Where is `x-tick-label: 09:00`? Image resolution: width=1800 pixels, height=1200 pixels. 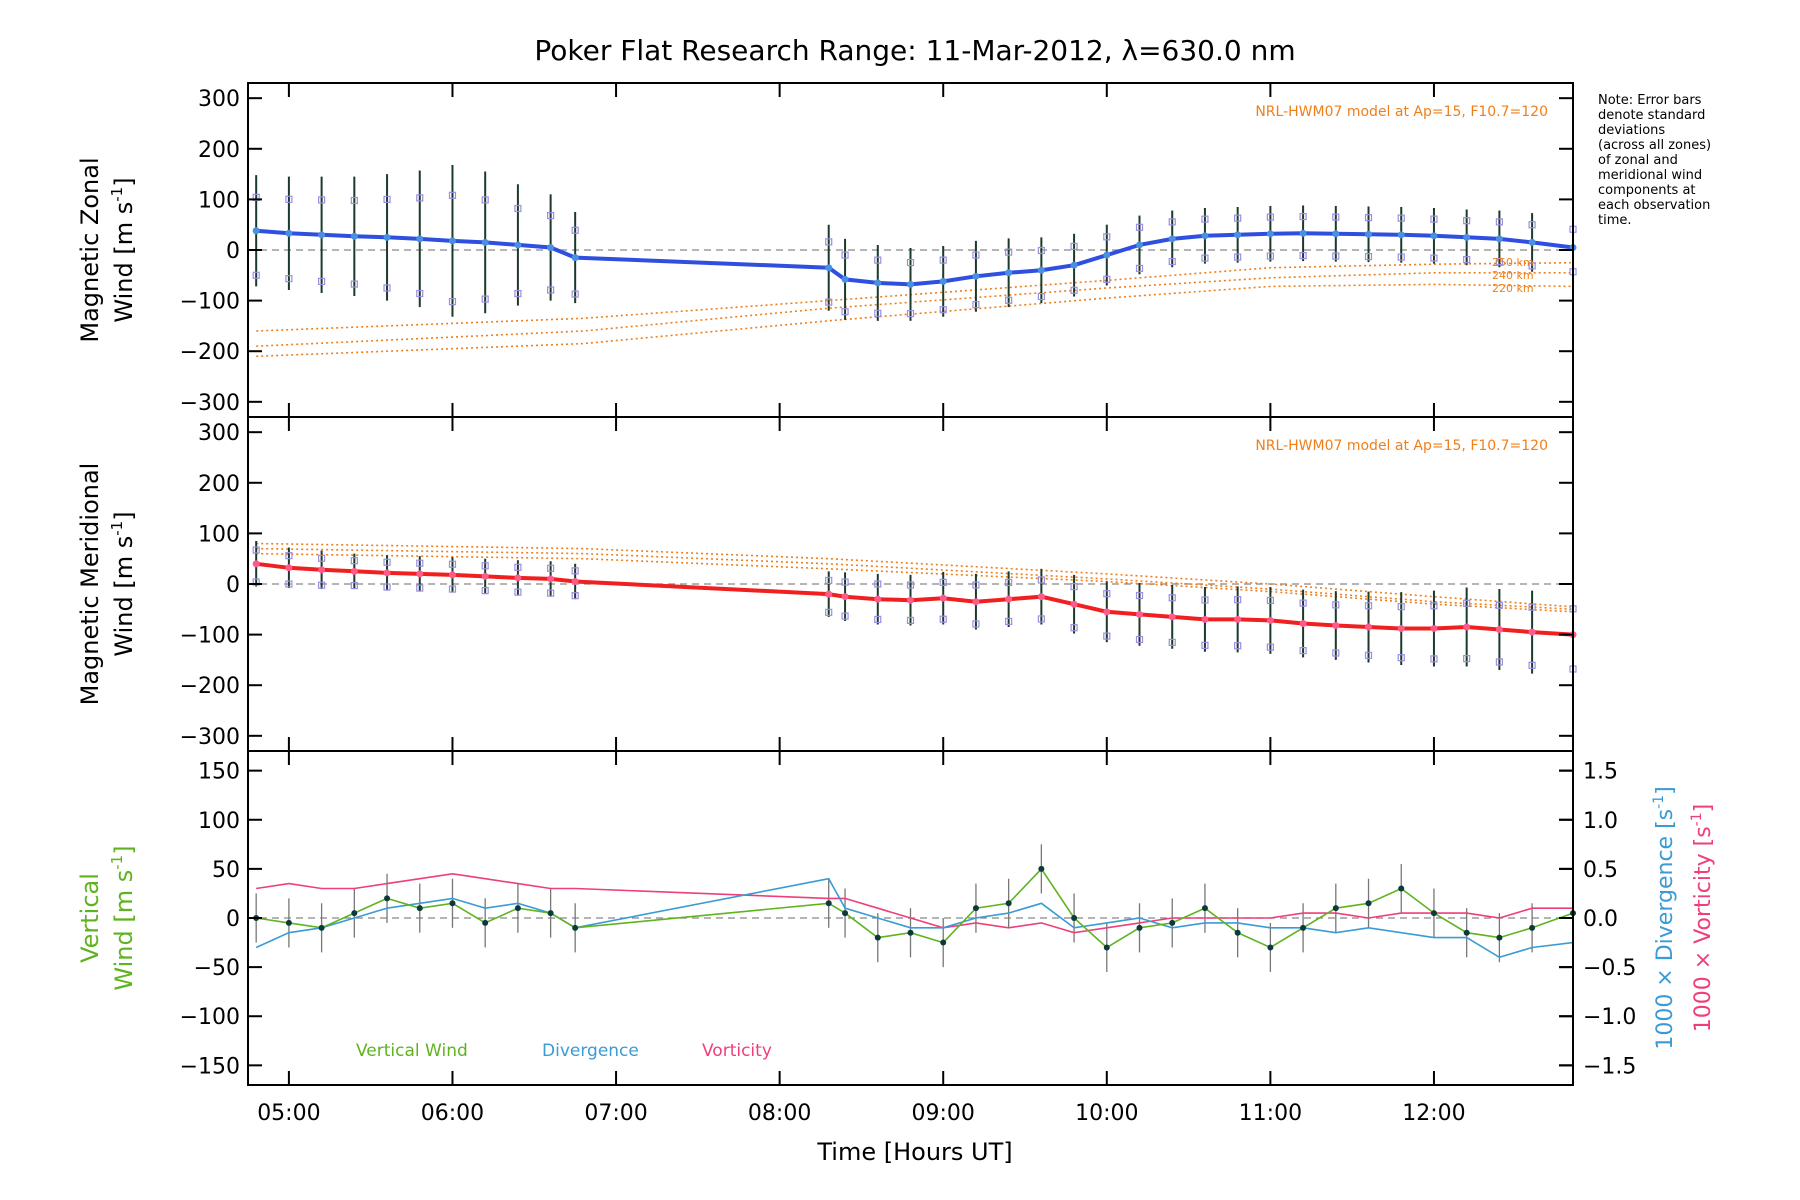 x-tick-label: 09:00 is located at coordinates (943, 1113).